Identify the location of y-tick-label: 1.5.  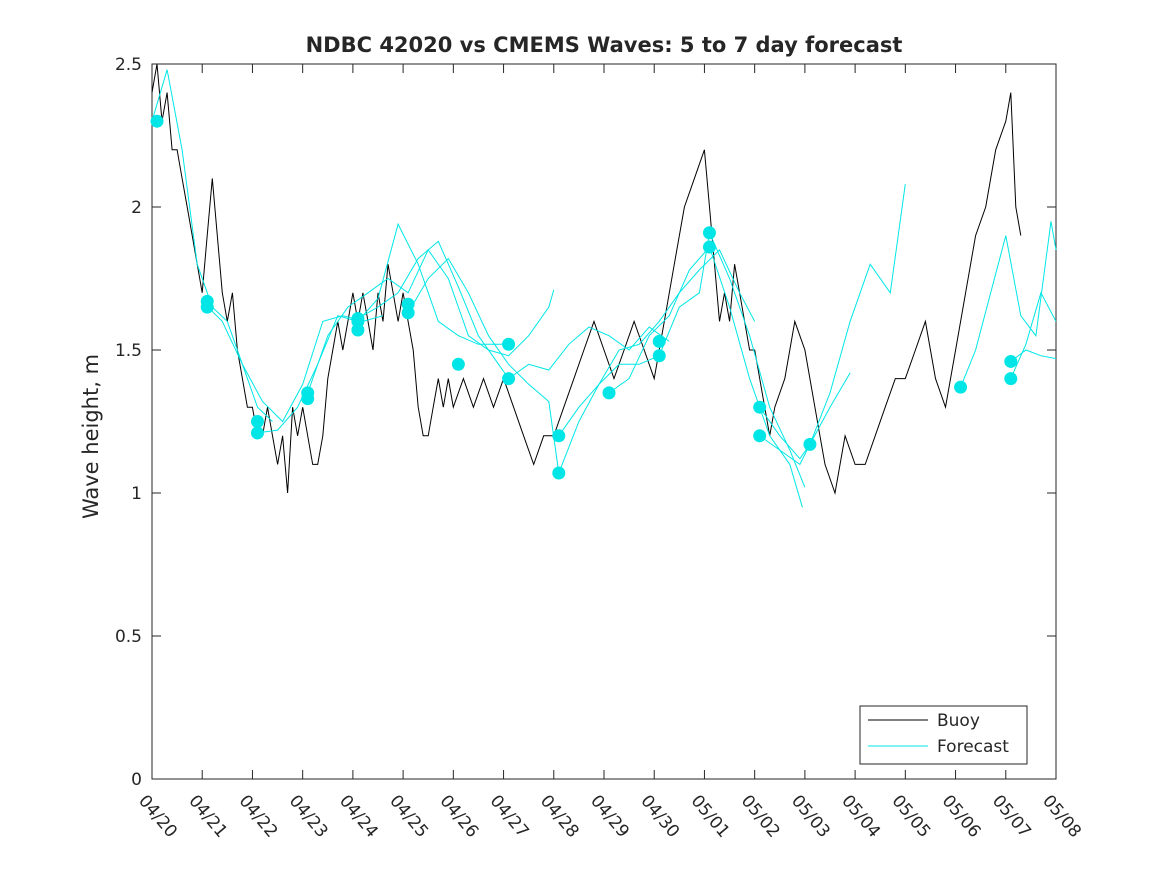
(128, 351).